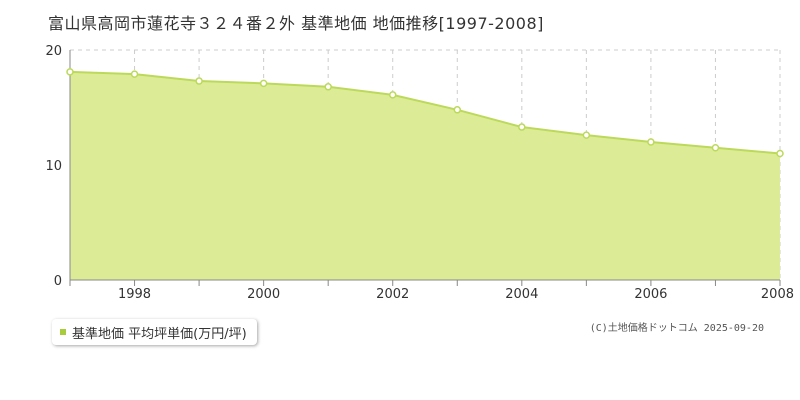 This screenshot has height=400, width=800. Describe the element at coordinates (53, 51) in the screenshot. I see `y-tick-label: 20` at that location.